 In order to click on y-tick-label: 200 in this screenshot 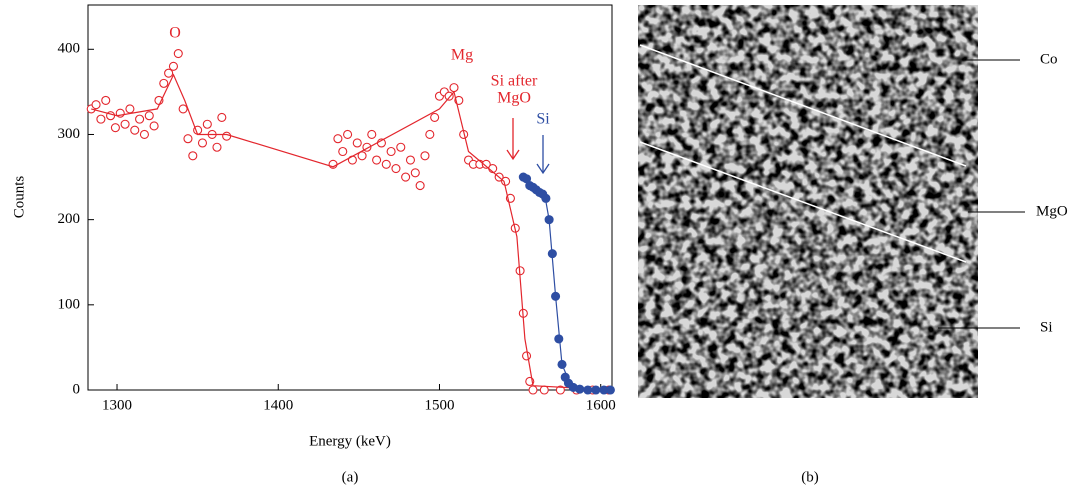, I will do `click(69, 219)`.